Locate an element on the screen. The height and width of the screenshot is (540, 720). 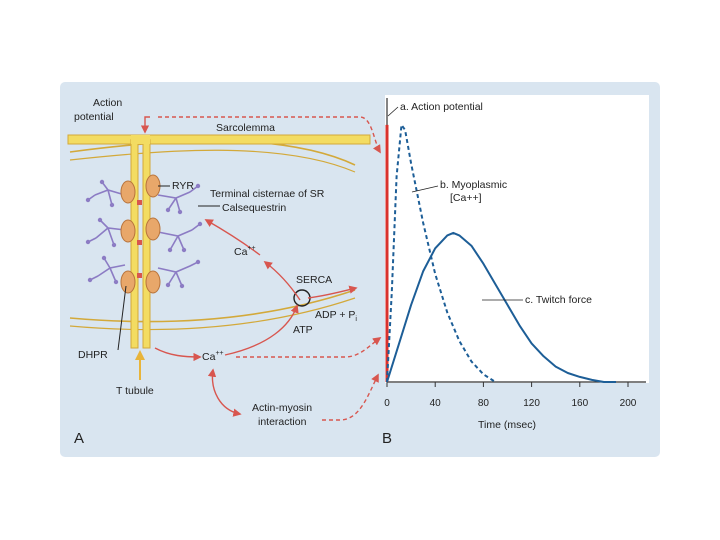
atp-label: ATP is located at coordinates (303, 330).